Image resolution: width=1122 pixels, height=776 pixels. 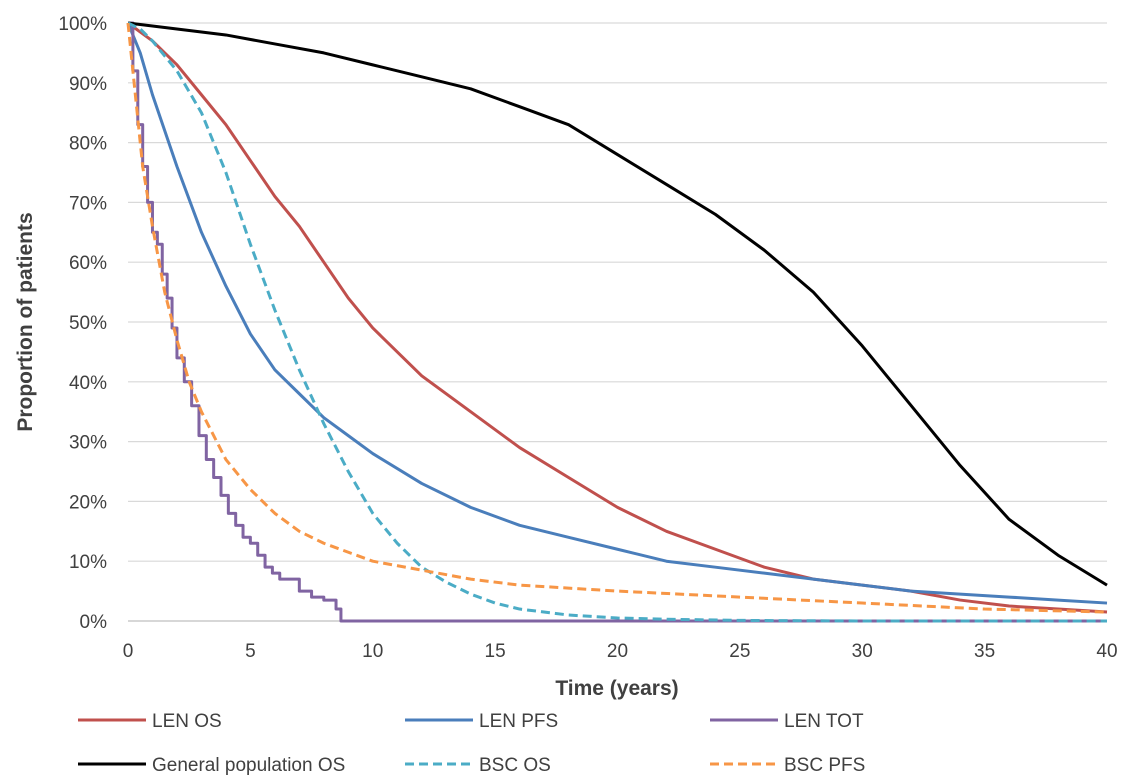 What do you see at coordinates (88, 383) in the screenshot?
I see `y-tick-label: 40%` at bounding box center [88, 383].